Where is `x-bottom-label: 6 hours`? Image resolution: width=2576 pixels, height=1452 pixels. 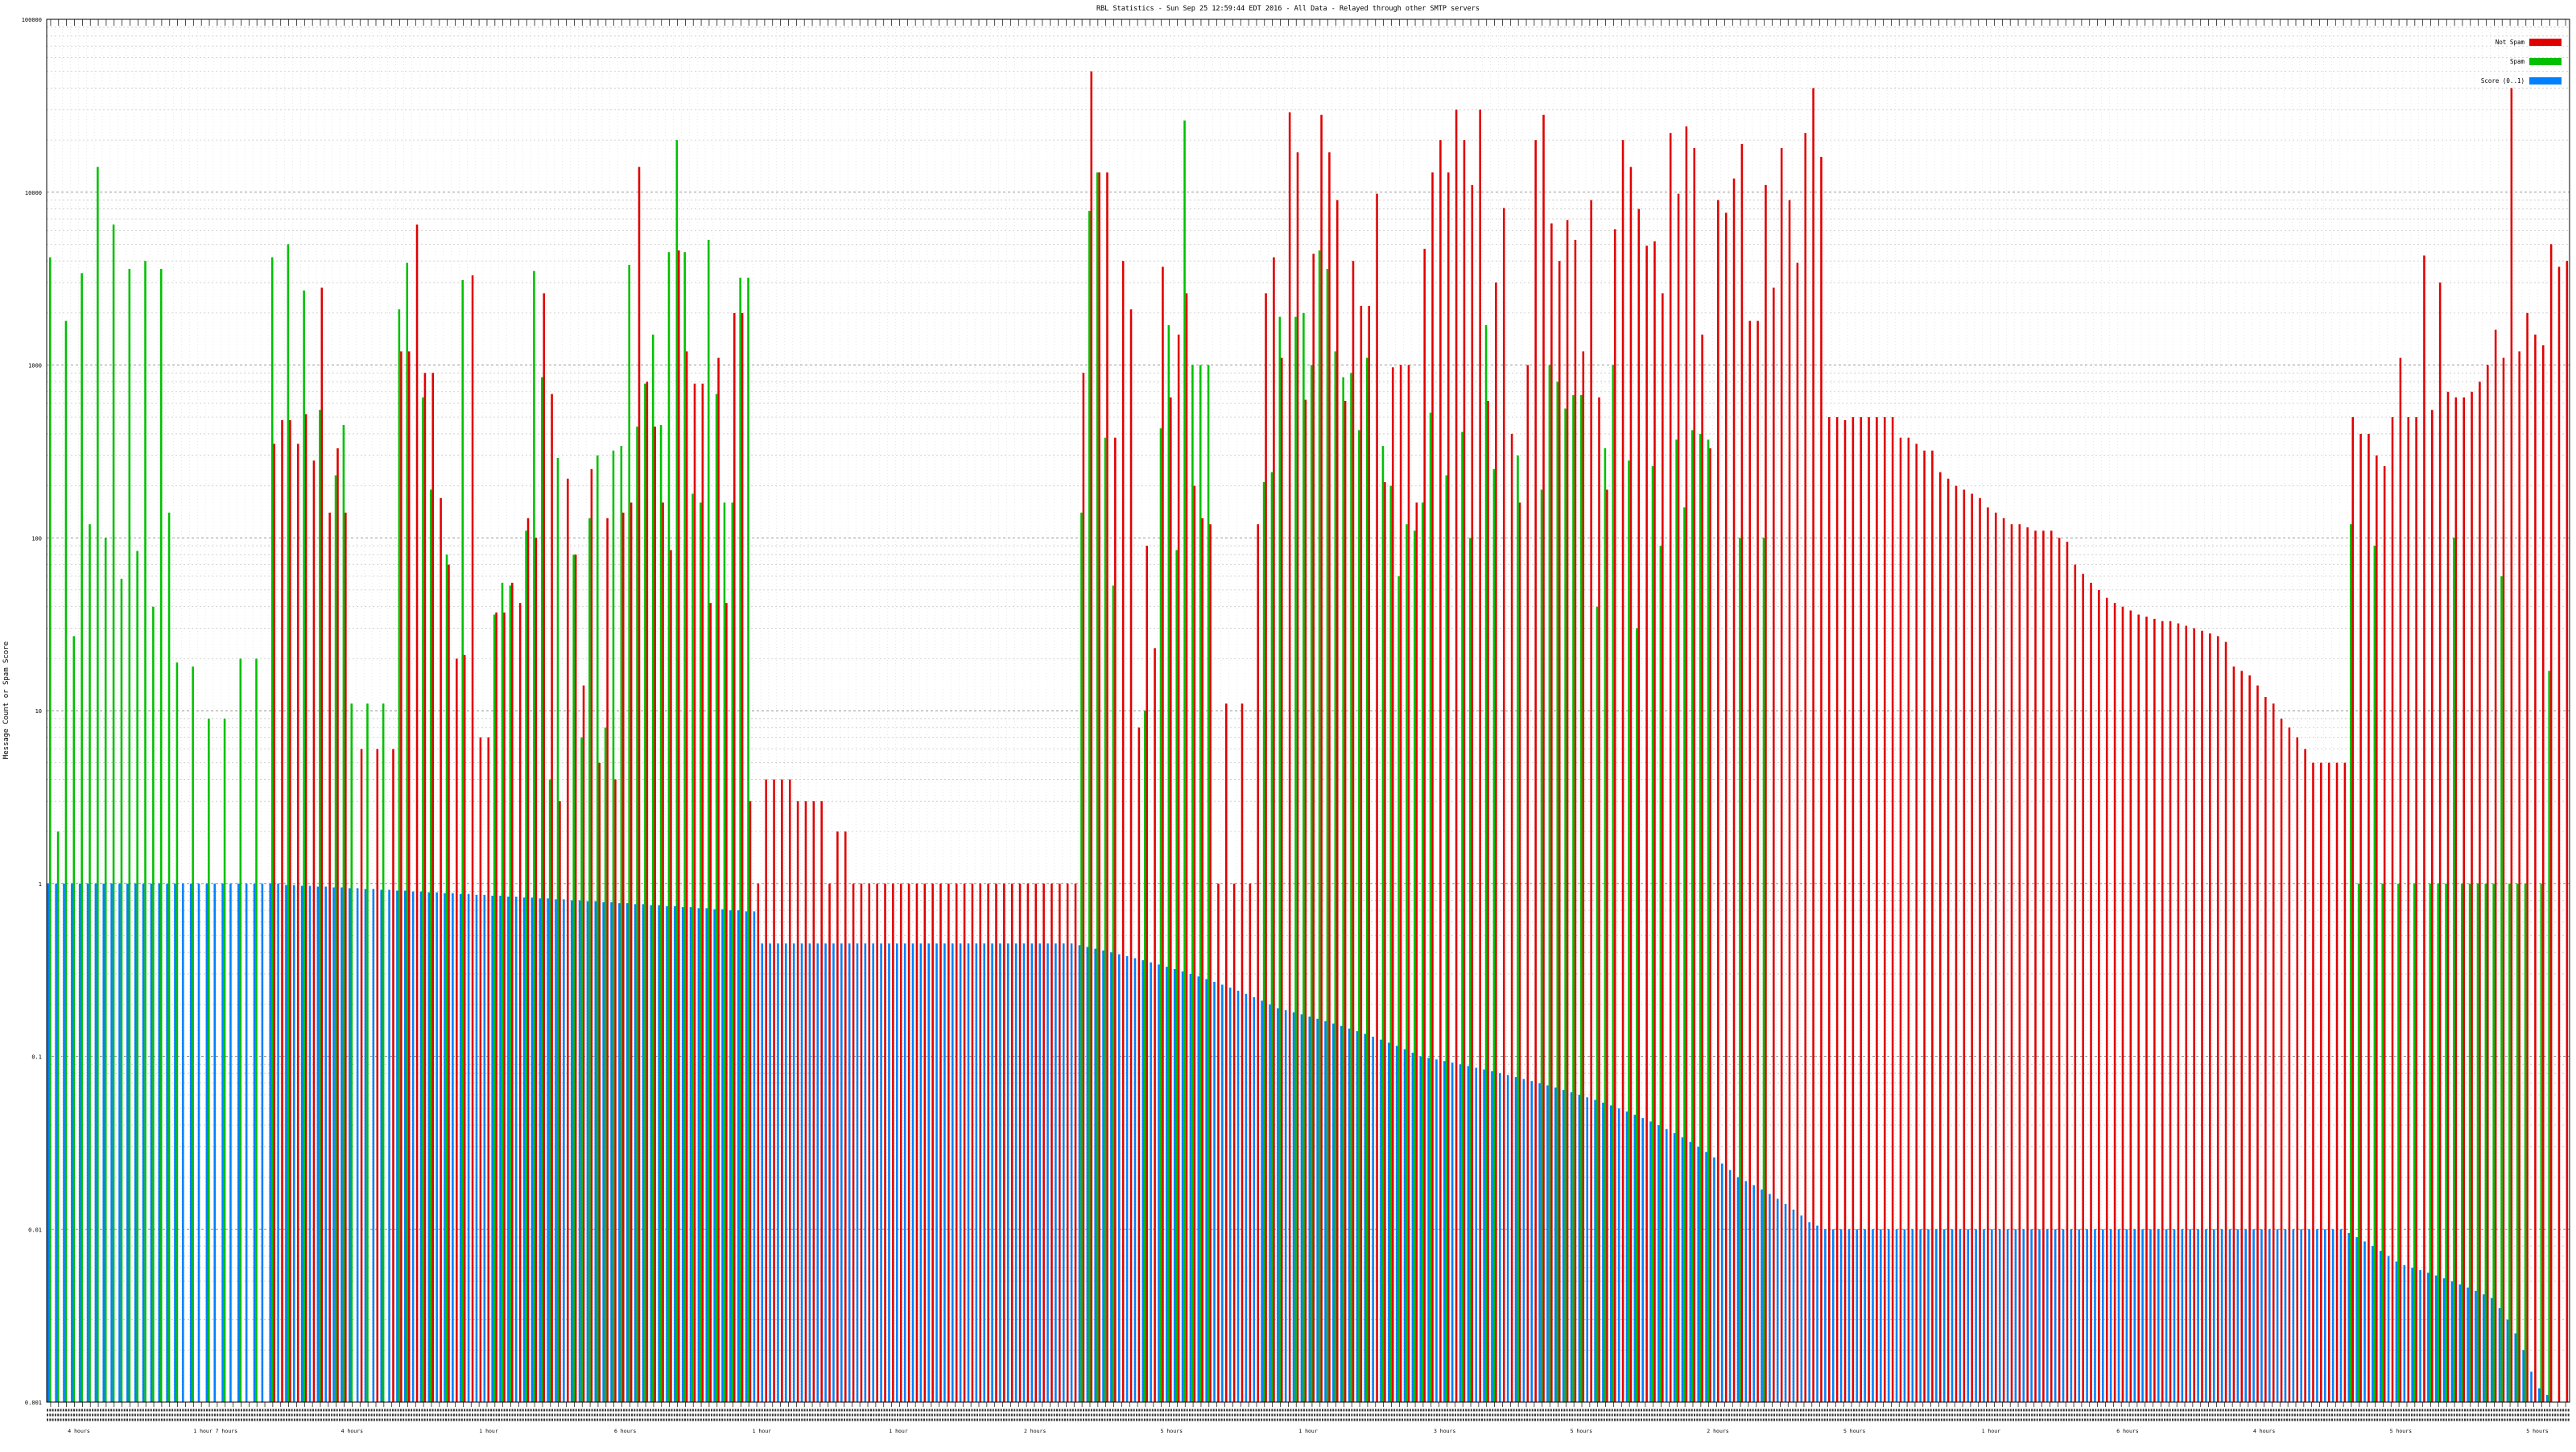
x-bottom-label: 6 hours is located at coordinates (625, 1431).